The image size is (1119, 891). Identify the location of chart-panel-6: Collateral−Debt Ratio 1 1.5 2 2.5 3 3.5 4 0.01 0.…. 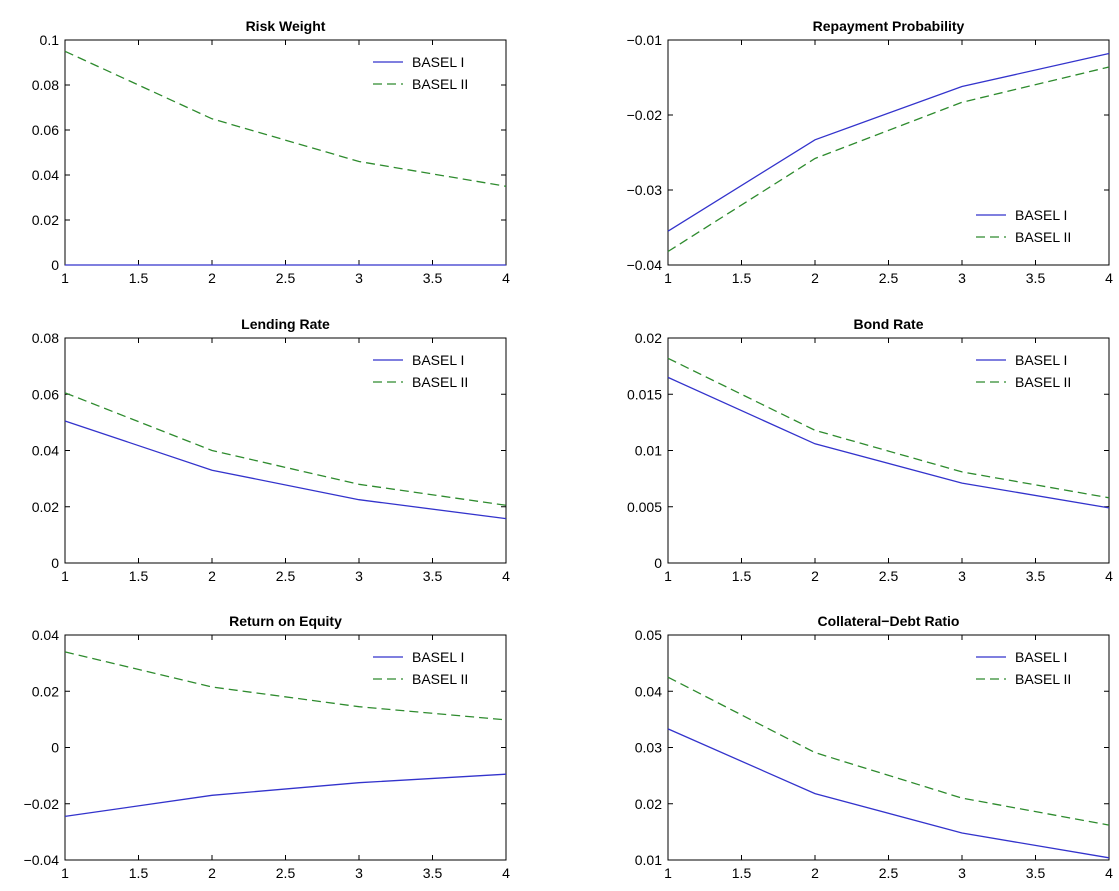
(874, 747).